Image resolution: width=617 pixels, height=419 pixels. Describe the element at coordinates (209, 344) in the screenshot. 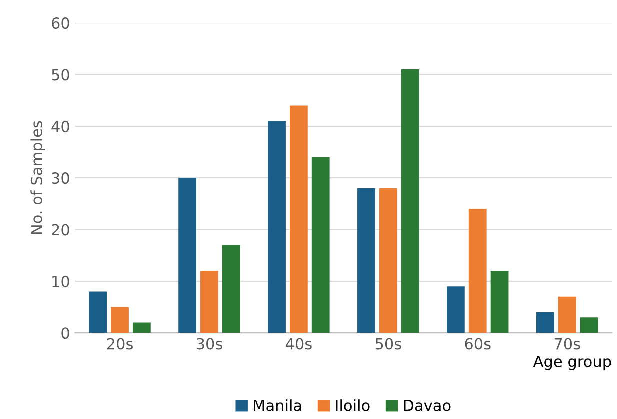

I see `x-tick-label: 30s` at that location.